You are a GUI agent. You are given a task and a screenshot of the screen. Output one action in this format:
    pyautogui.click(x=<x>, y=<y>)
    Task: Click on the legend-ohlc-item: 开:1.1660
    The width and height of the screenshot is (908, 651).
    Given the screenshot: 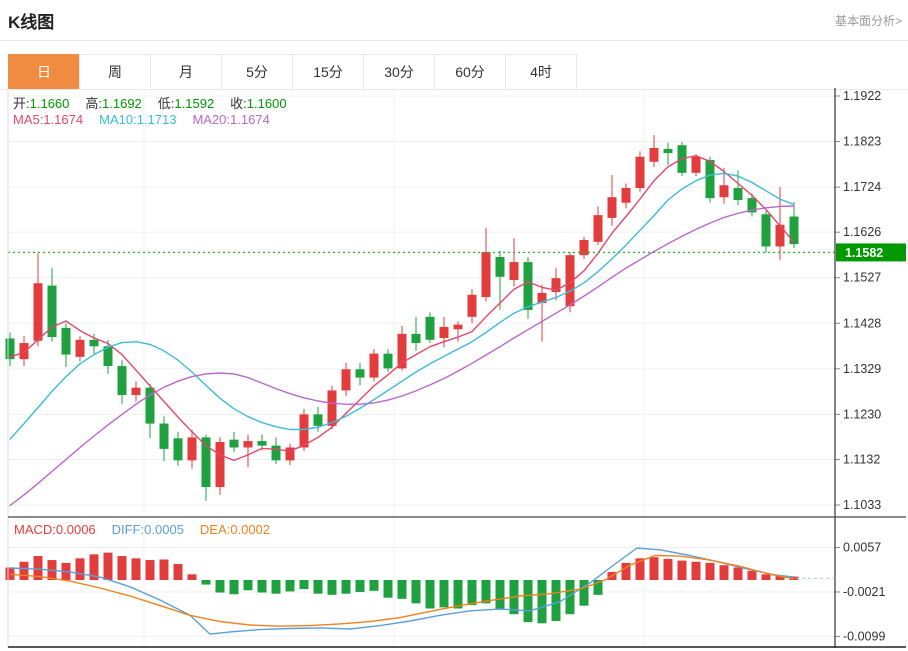 What is the action you would take?
    pyautogui.click(x=41, y=103)
    